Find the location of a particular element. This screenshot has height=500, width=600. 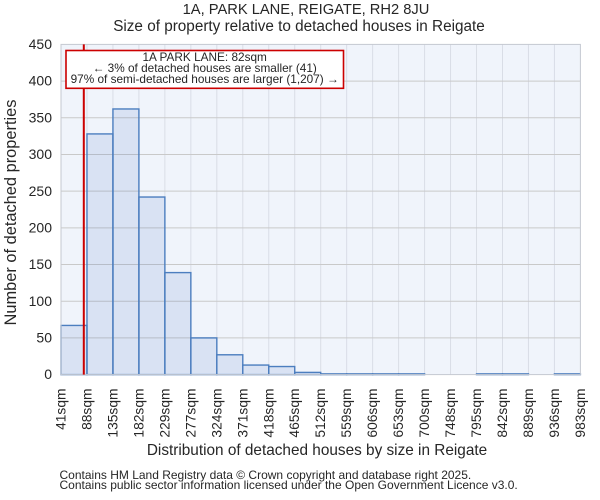

svg-text: 0 is located at coordinates (48, 374).